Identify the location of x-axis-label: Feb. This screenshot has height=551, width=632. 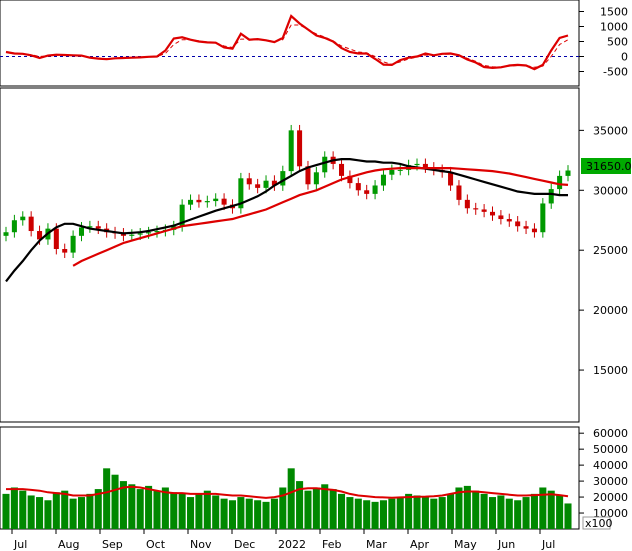
(331, 544).